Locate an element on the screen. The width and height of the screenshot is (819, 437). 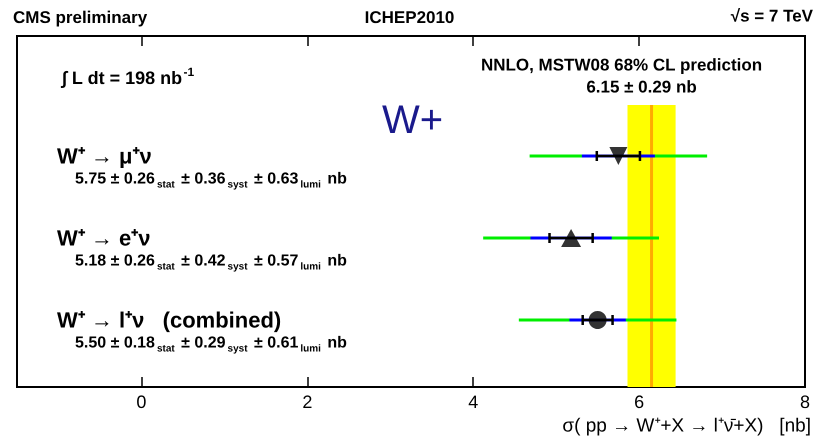
x-tick-label: 0 is located at coordinates (141, 402).